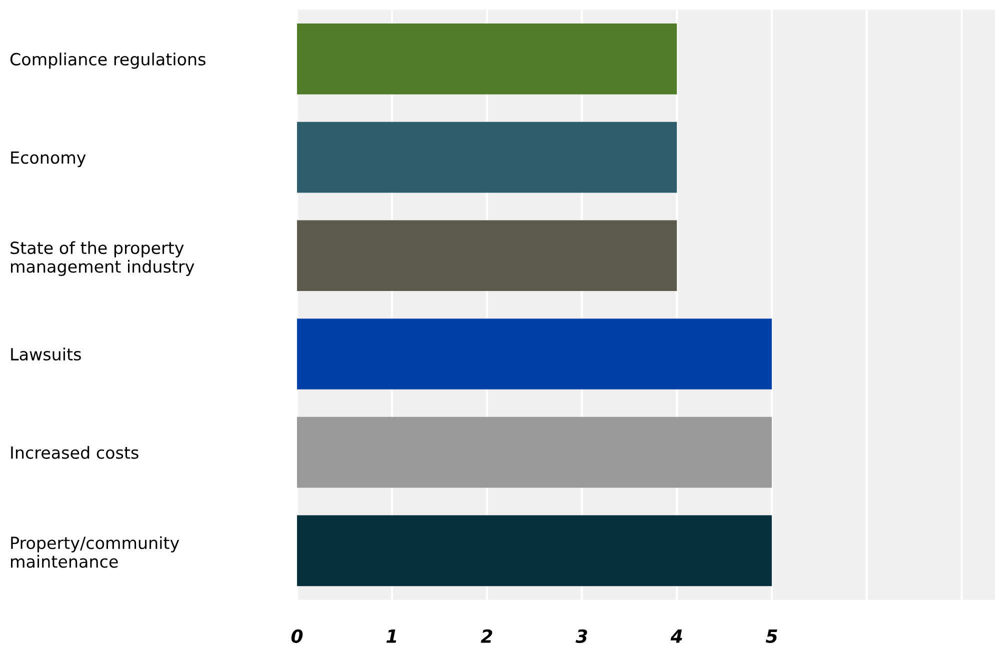 This screenshot has width=995, height=652. I want to click on y-tick-label: State of the property management industry, so click(102, 258).